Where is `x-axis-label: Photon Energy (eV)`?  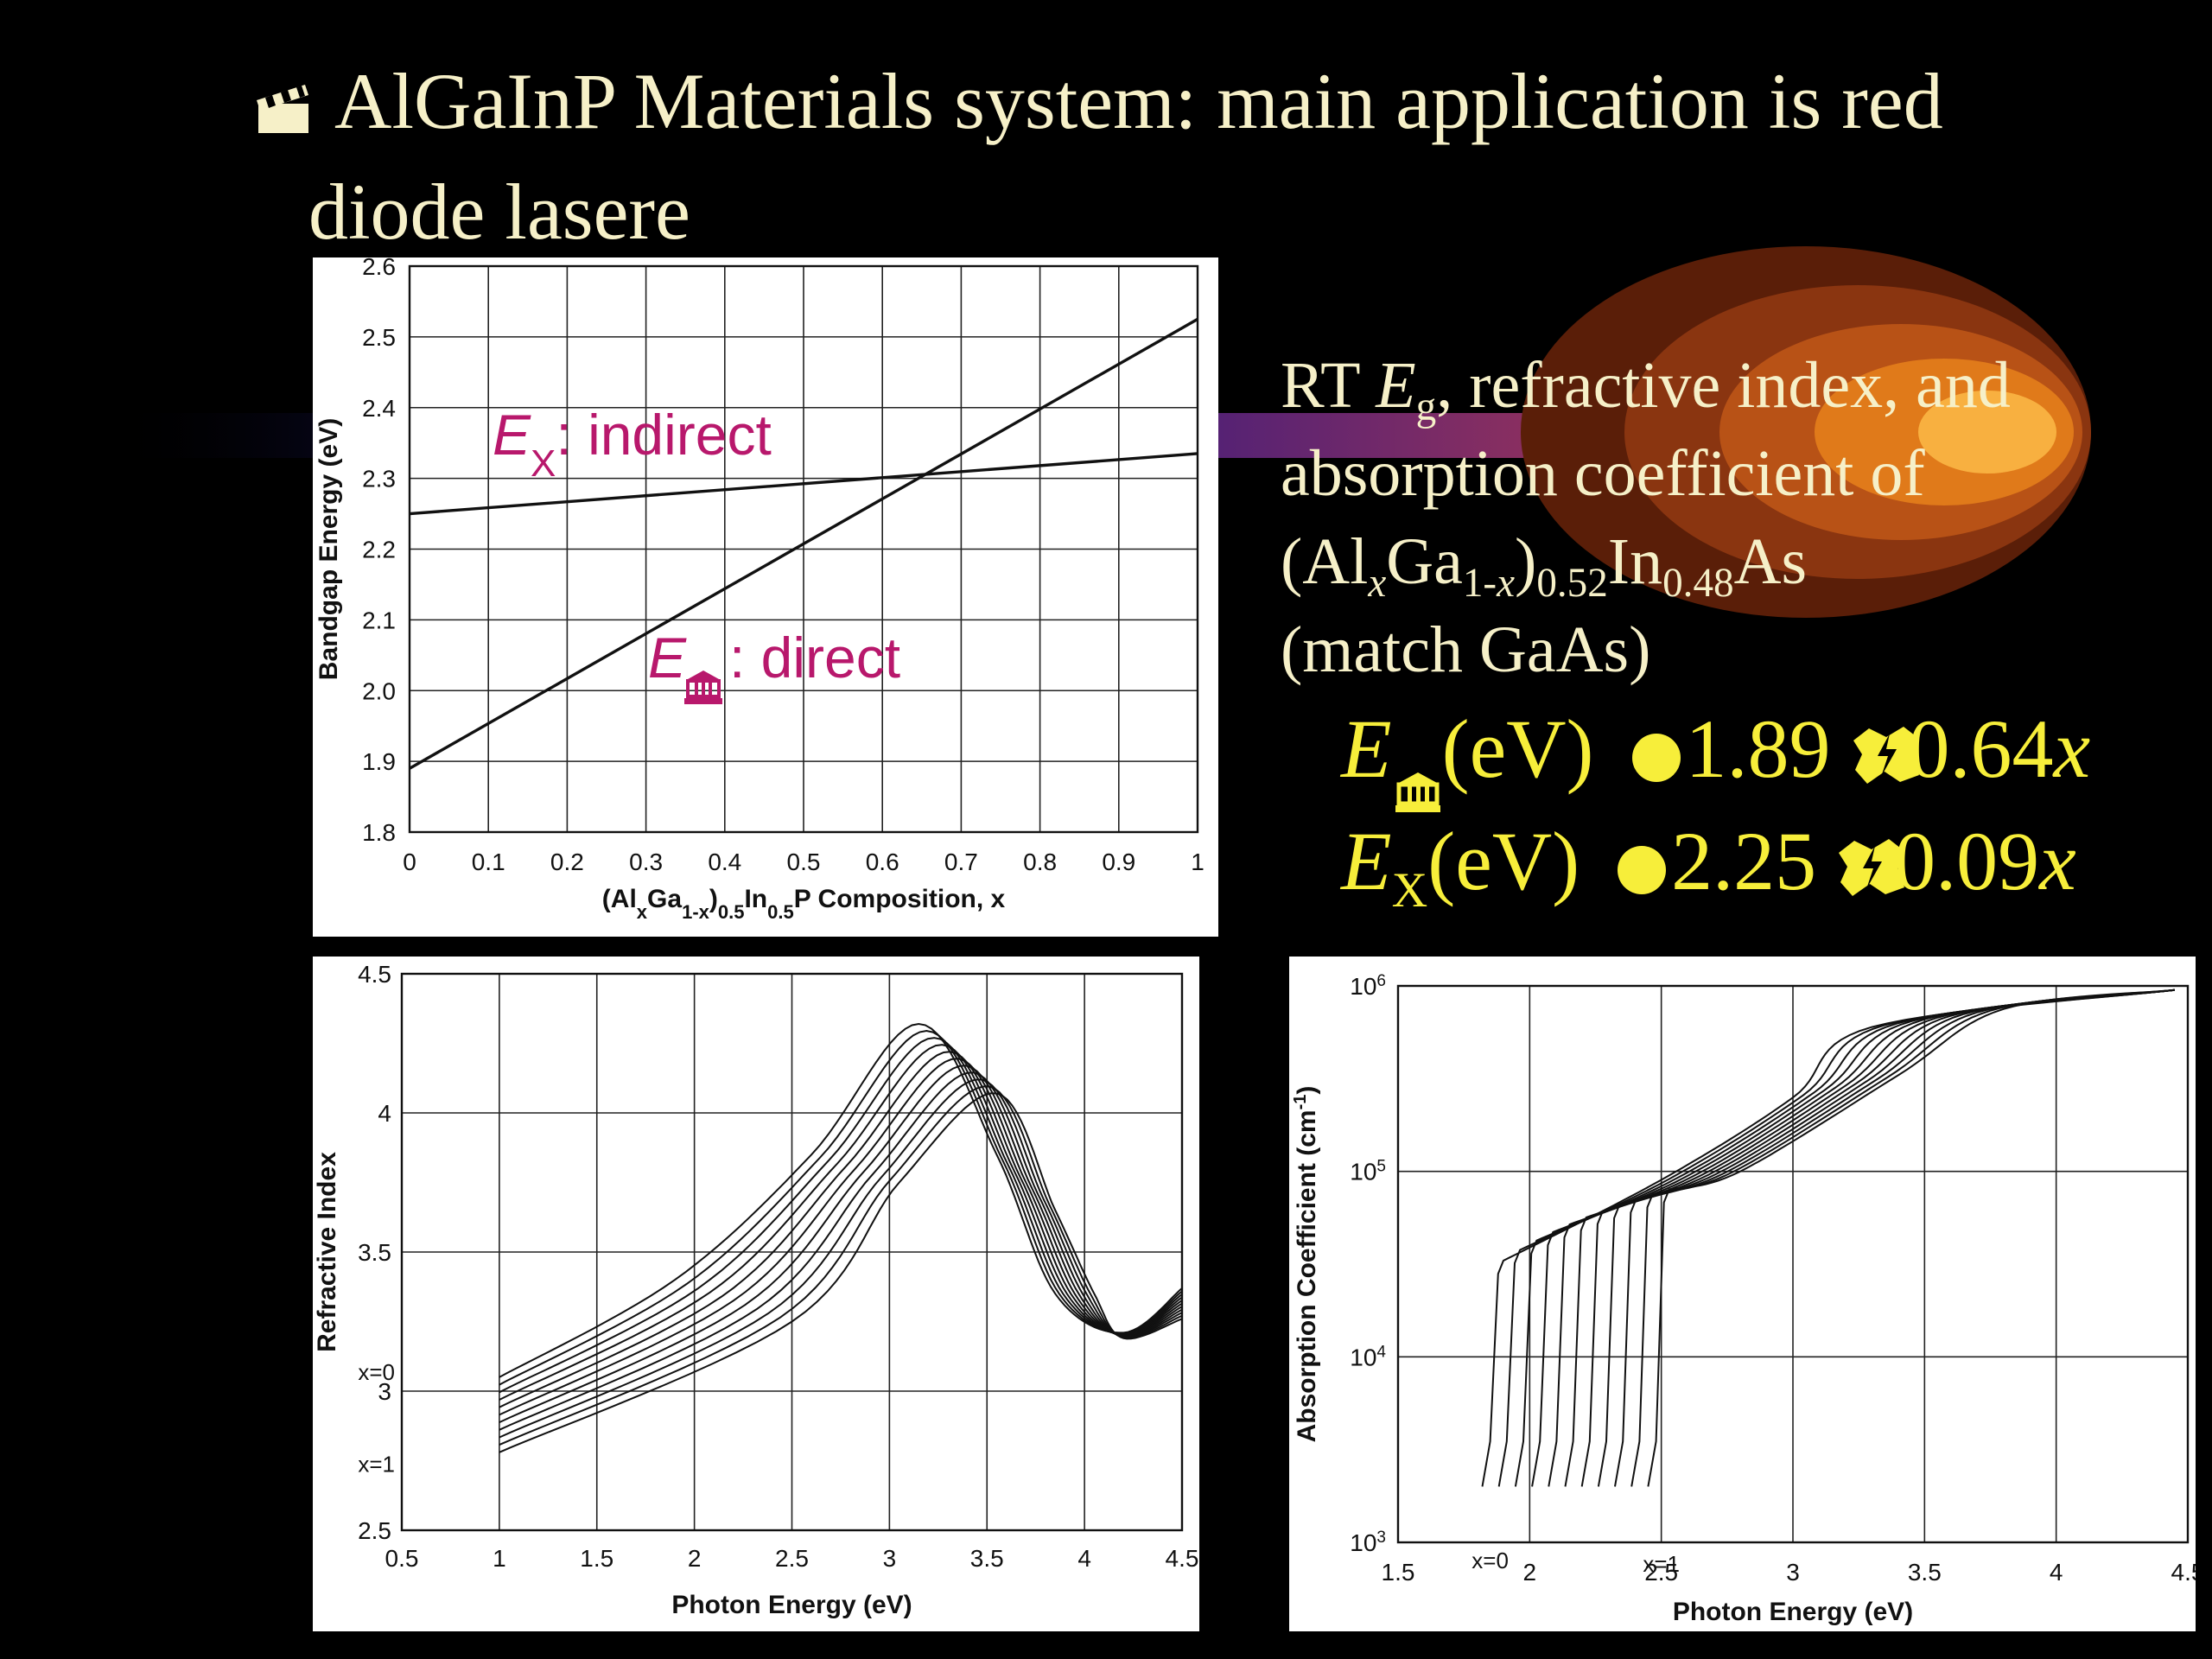
x-axis-label: Photon Energy (eV) is located at coordinates (791, 1605).